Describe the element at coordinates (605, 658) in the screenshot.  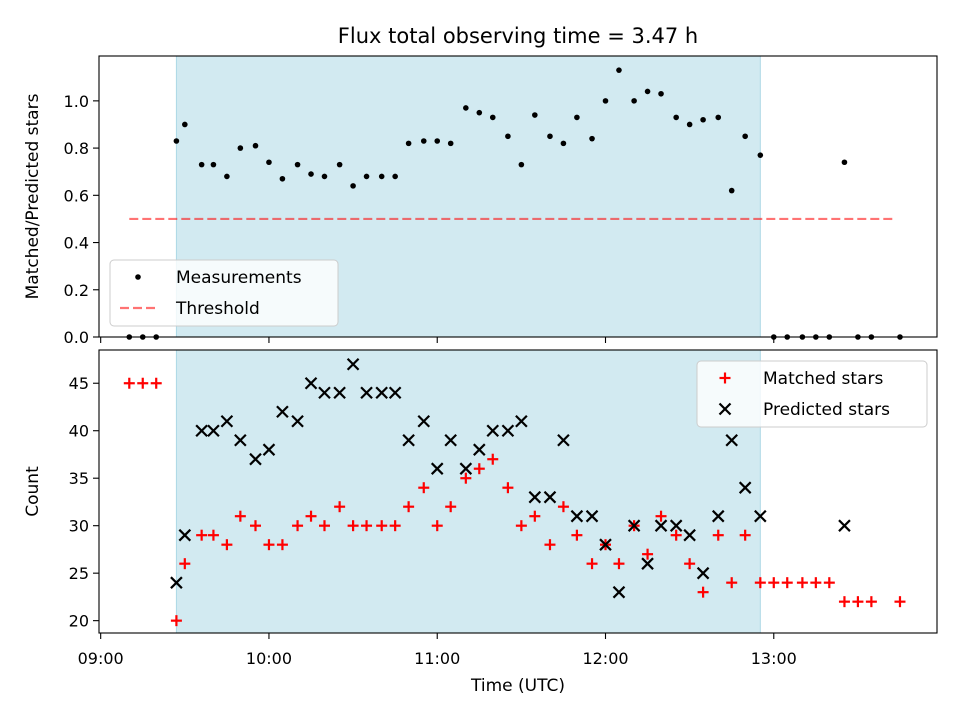
I see `xtick-label: 12:00` at that location.